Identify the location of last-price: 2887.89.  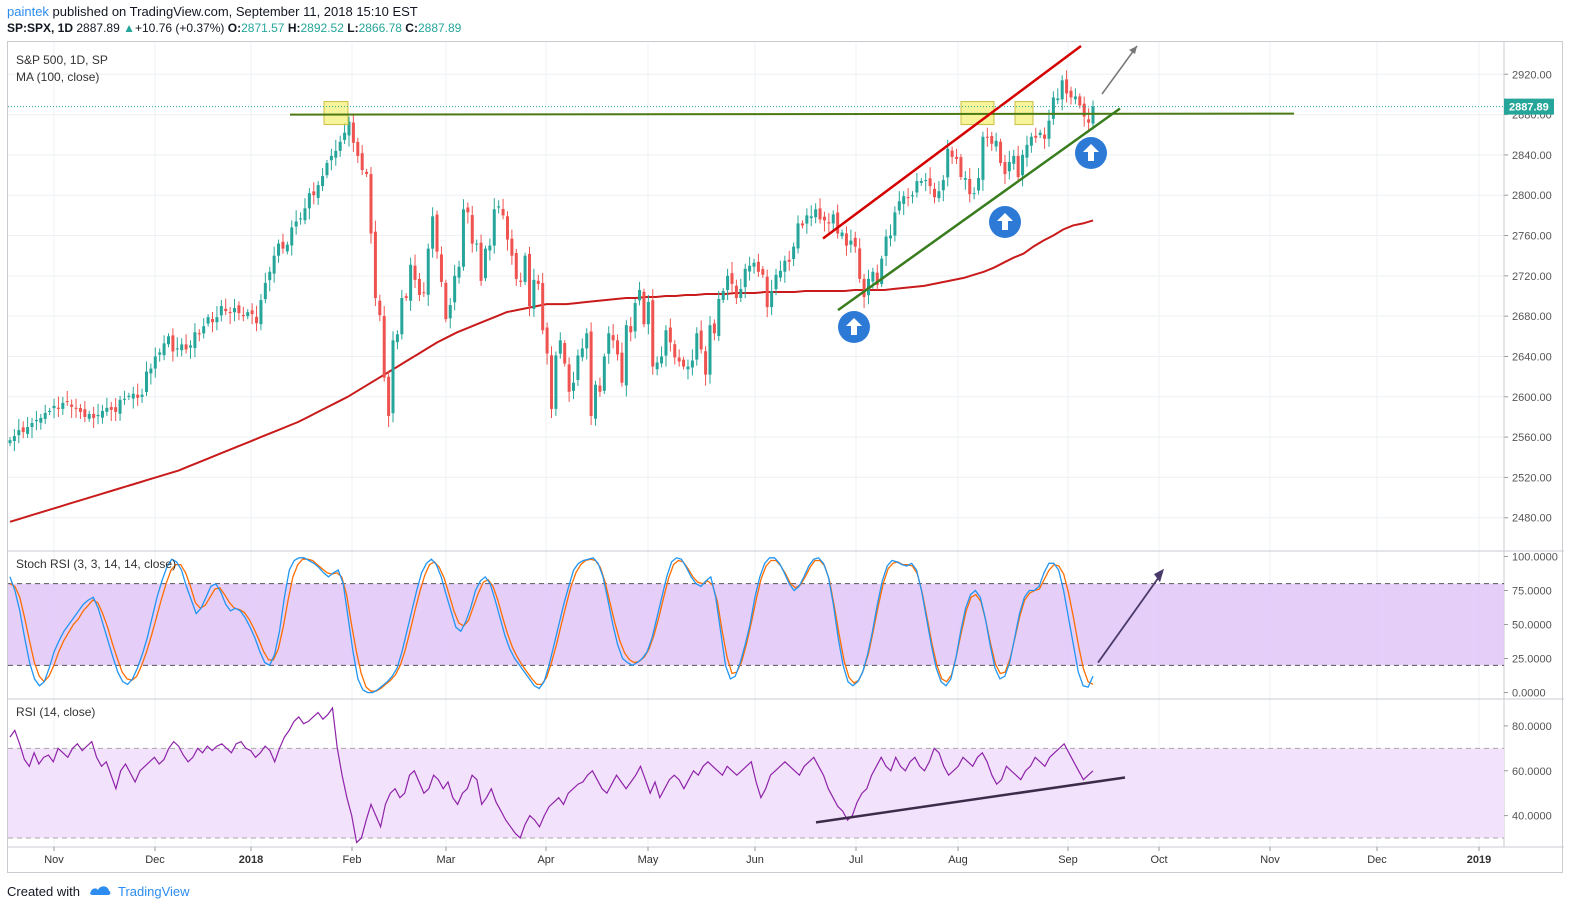
(98, 28).